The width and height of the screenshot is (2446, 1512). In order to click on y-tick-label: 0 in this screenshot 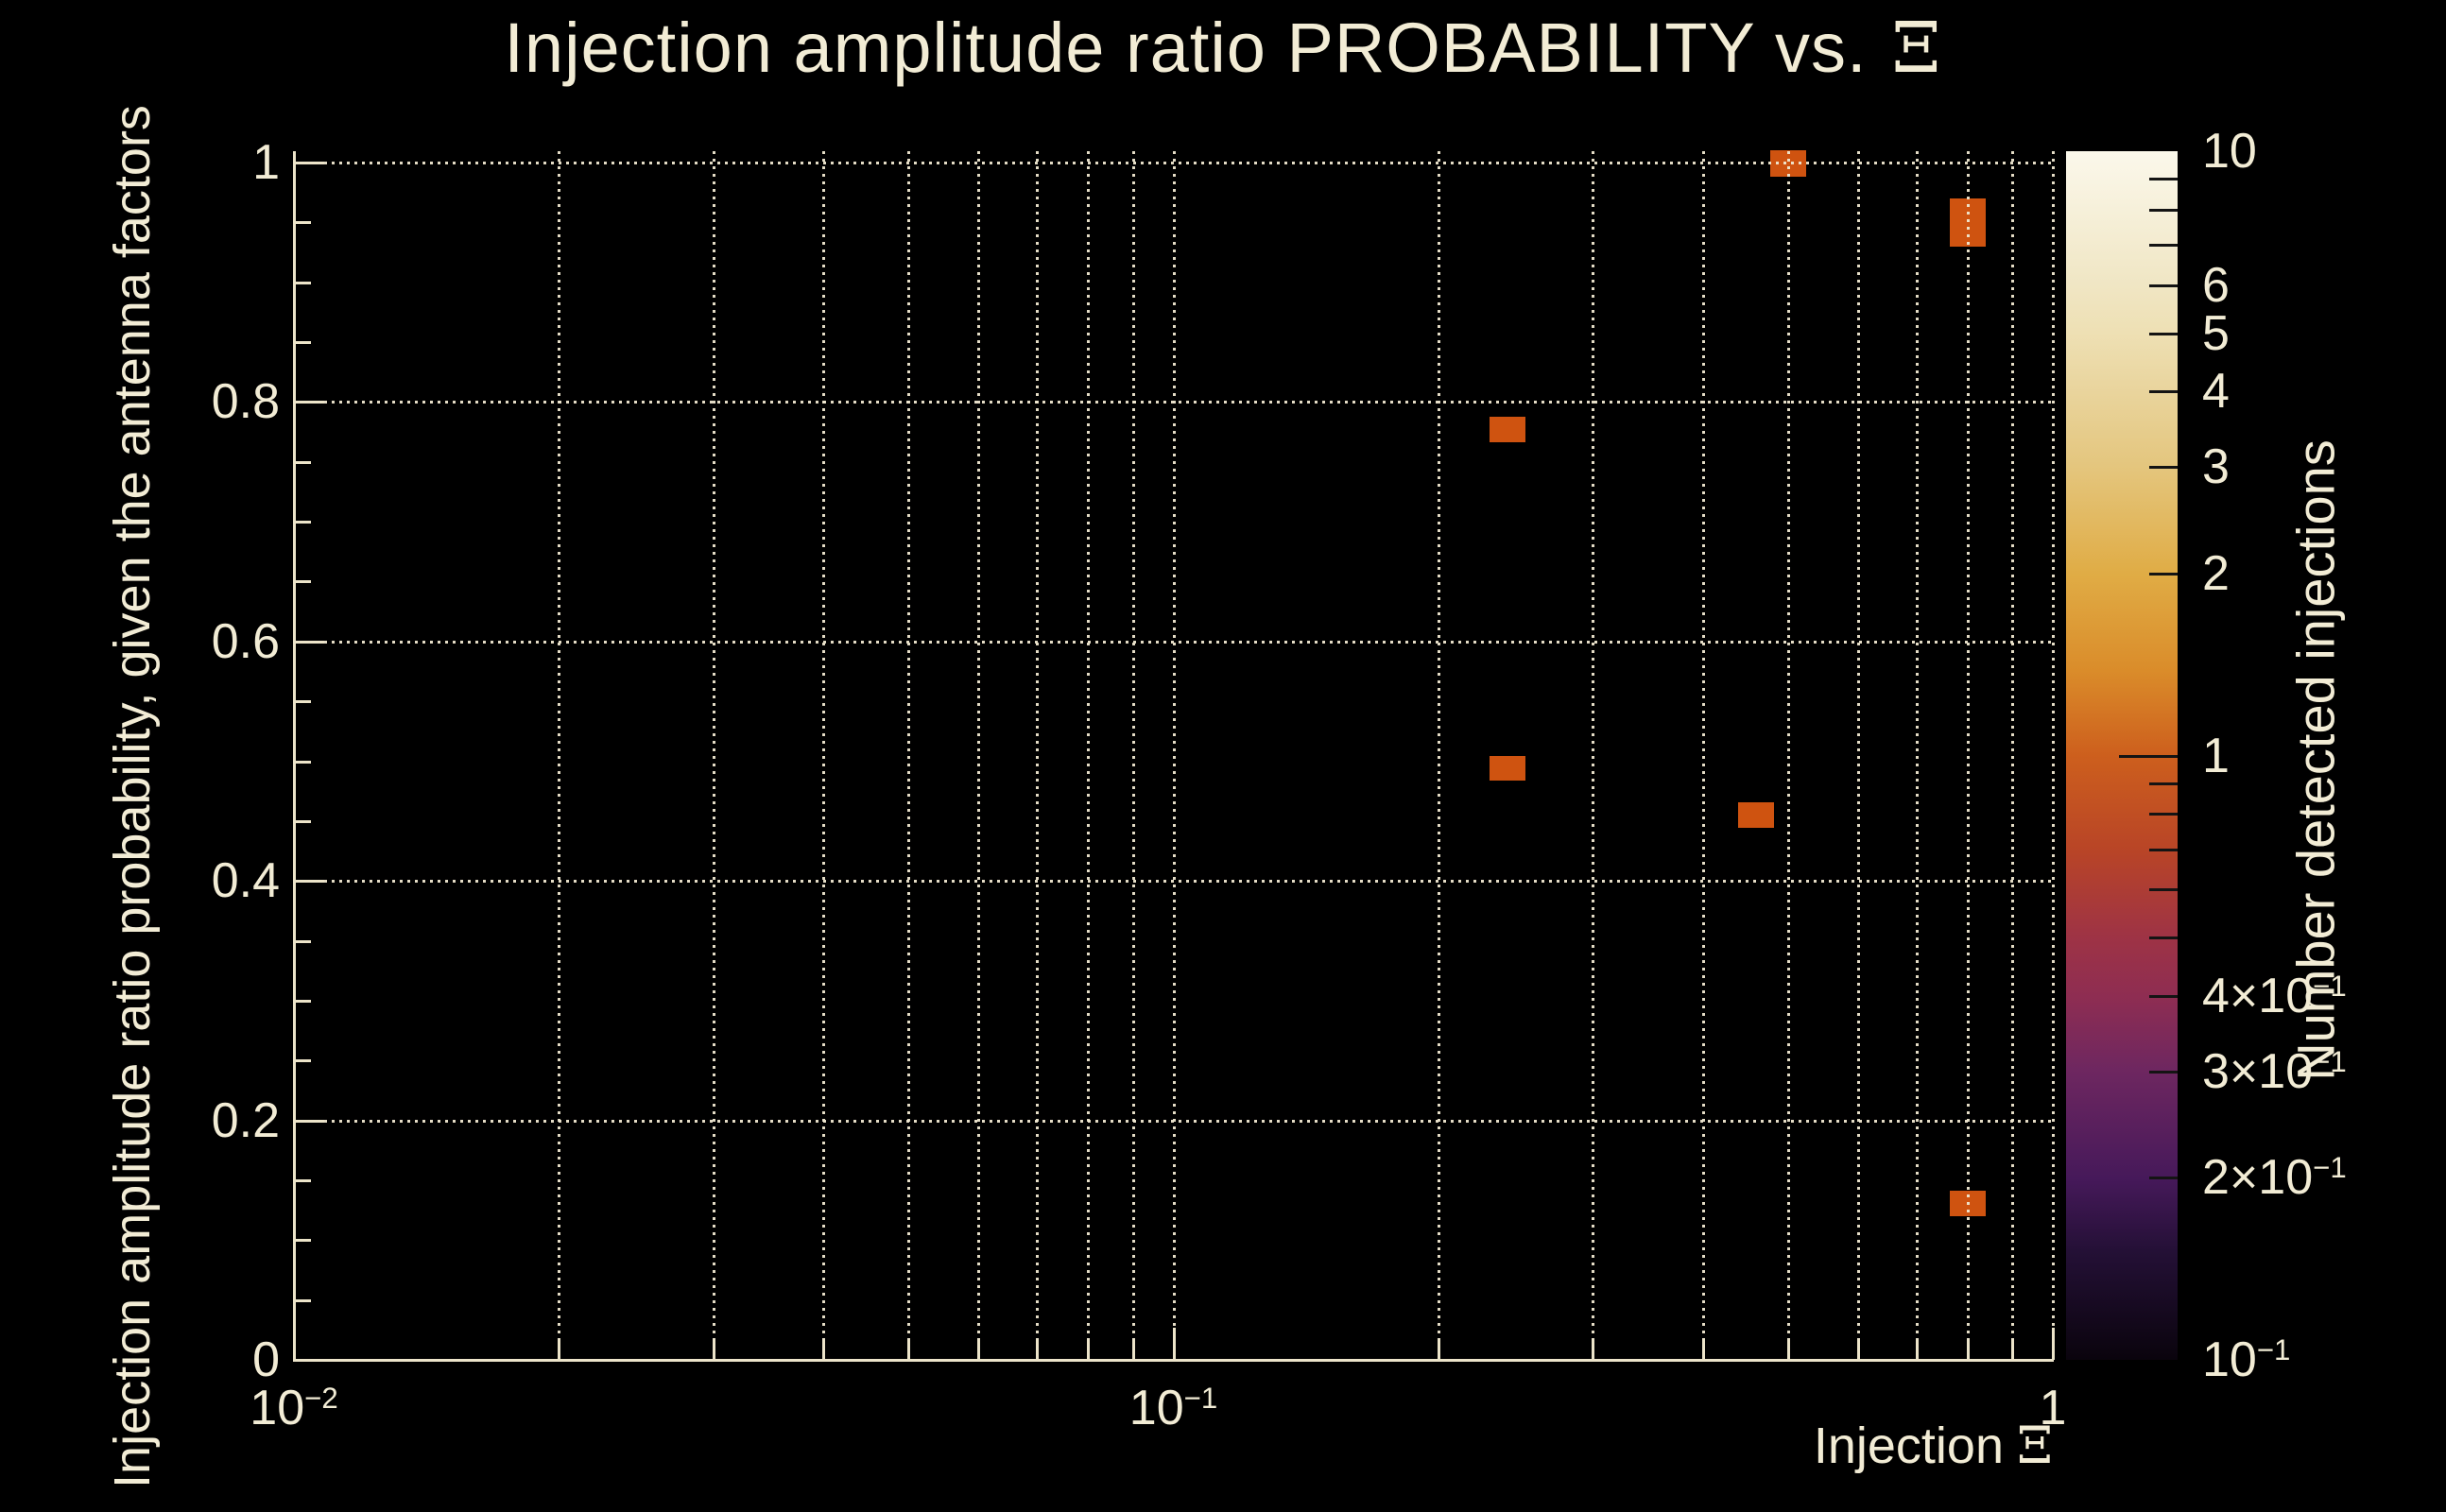, I will do `click(266, 1359)`.